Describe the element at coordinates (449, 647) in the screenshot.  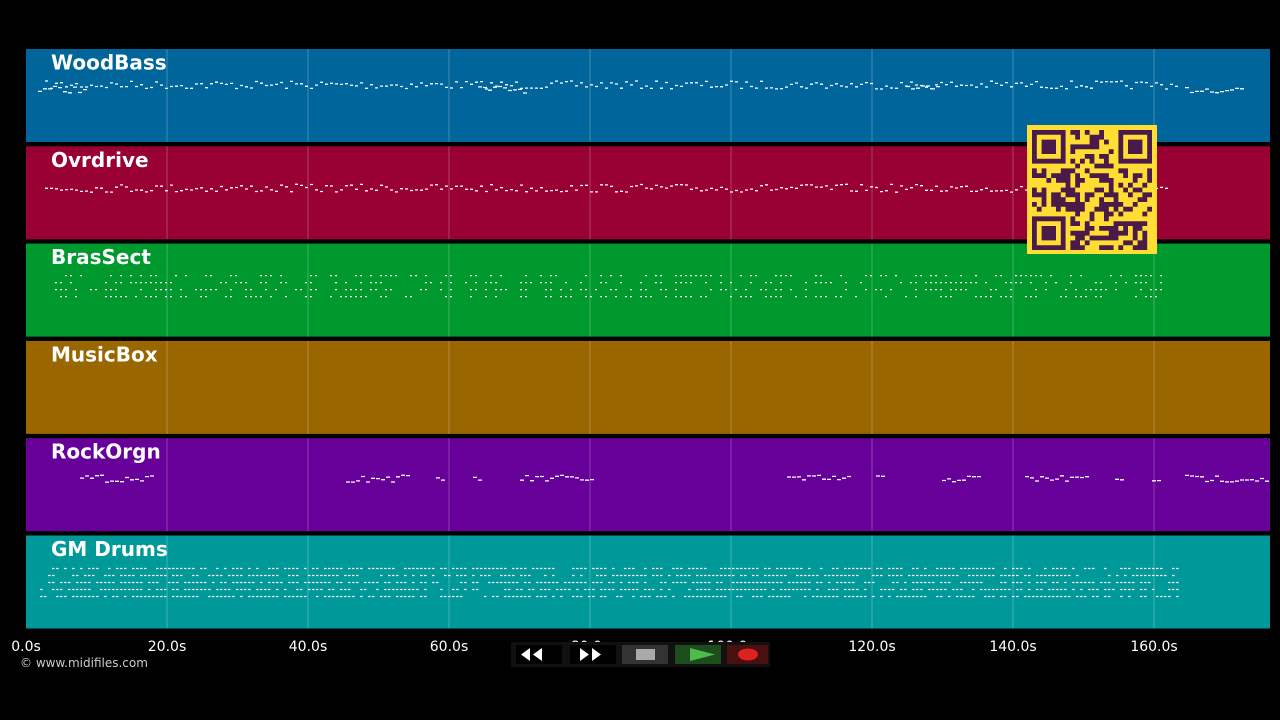
I see `time-label: 60.0s` at that location.